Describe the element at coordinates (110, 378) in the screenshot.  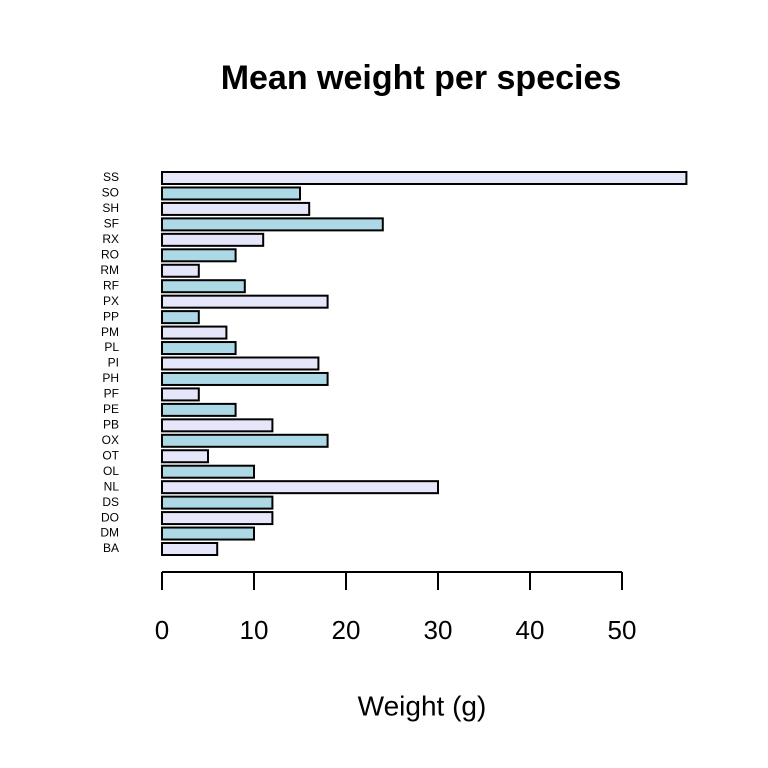
I see `y-tick-label: PH` at that location.